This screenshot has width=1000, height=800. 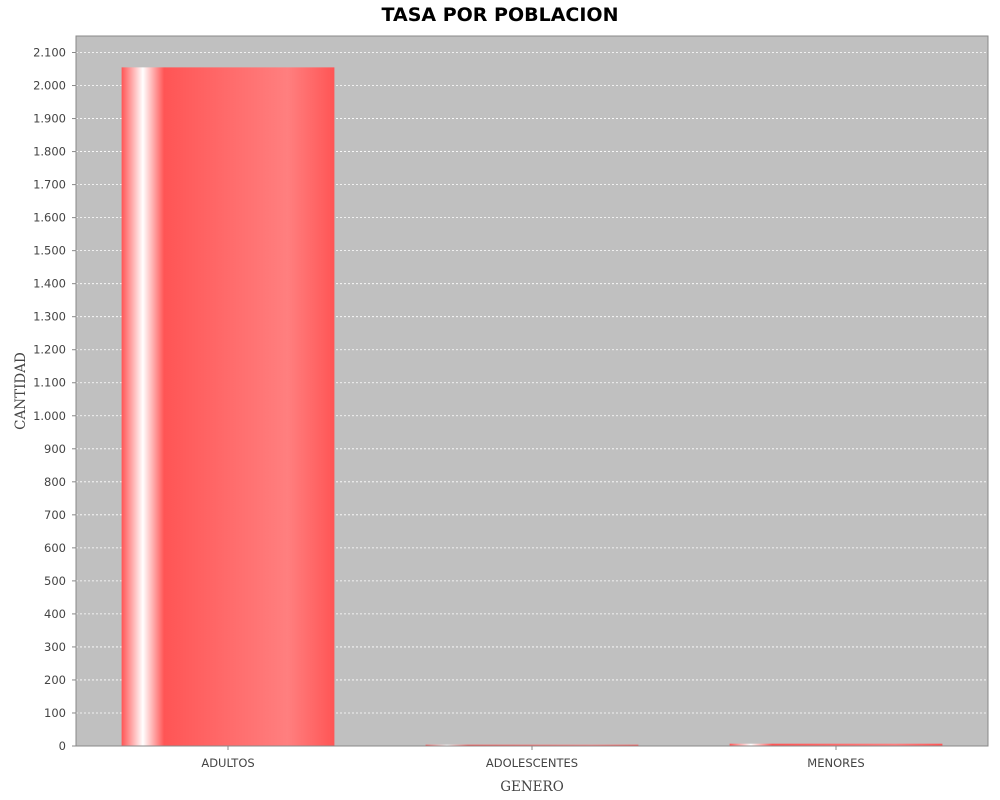 What do you see at coordinates (49, 152) in the screenshot?
I see `y-tick-label: 1.800` at bounding box center [49, 152].